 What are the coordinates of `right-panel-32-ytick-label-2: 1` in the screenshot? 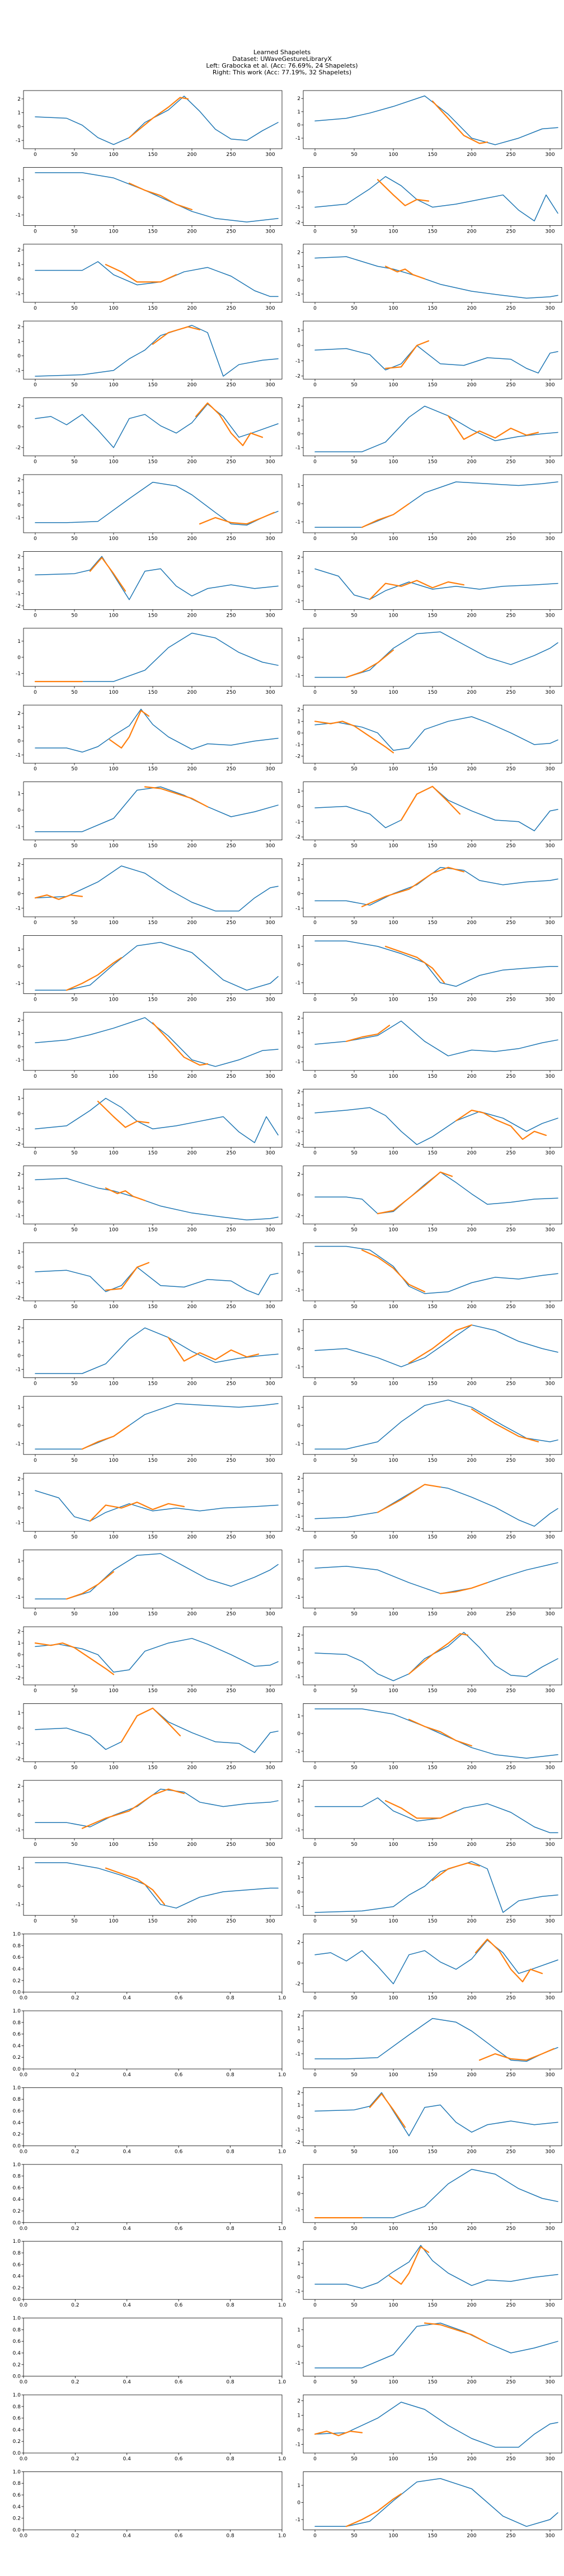 It's located at (298, 2486).